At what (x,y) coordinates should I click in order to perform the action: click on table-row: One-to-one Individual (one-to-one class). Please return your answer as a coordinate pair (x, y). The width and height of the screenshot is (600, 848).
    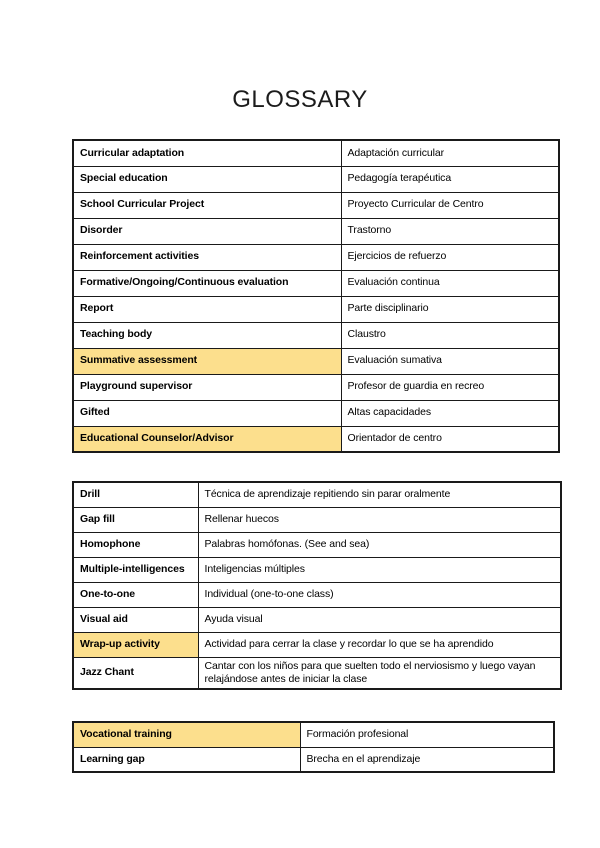
    Looking at the image, I should click on (317, 594).